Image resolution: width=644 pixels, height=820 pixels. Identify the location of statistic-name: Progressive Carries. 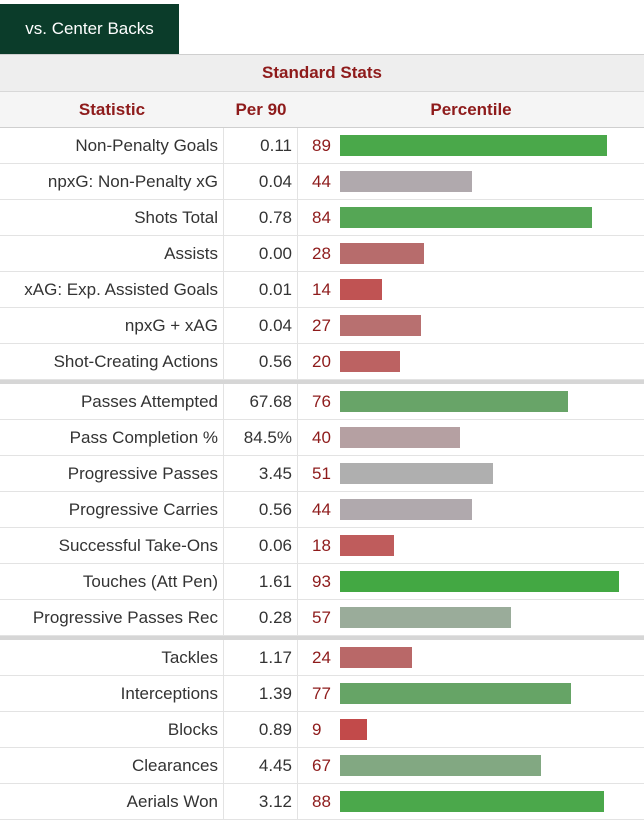
(112, 509).